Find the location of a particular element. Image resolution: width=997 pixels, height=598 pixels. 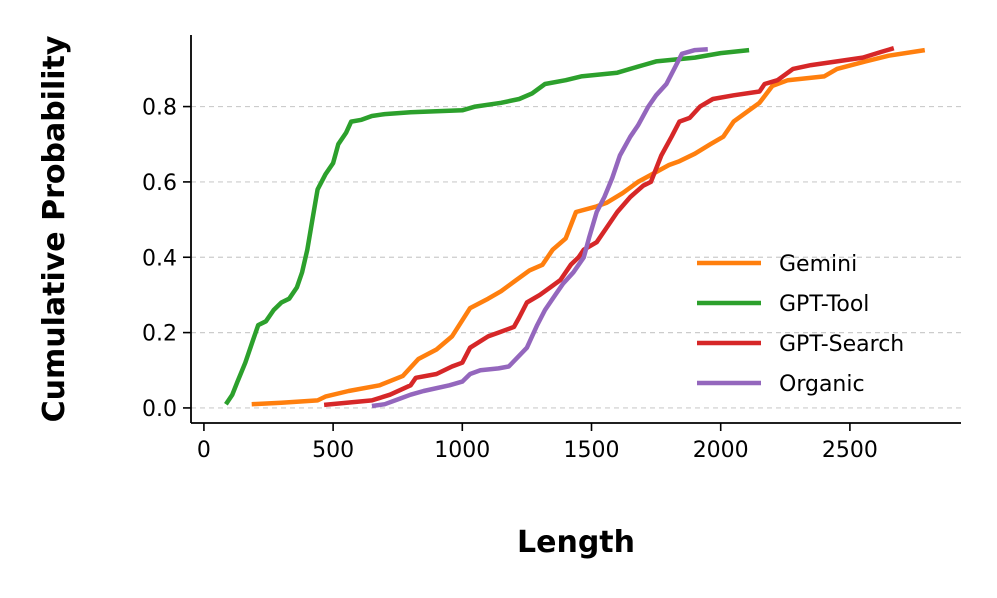

y-tick-label: 0.8 is located at coordinates (159, 108).